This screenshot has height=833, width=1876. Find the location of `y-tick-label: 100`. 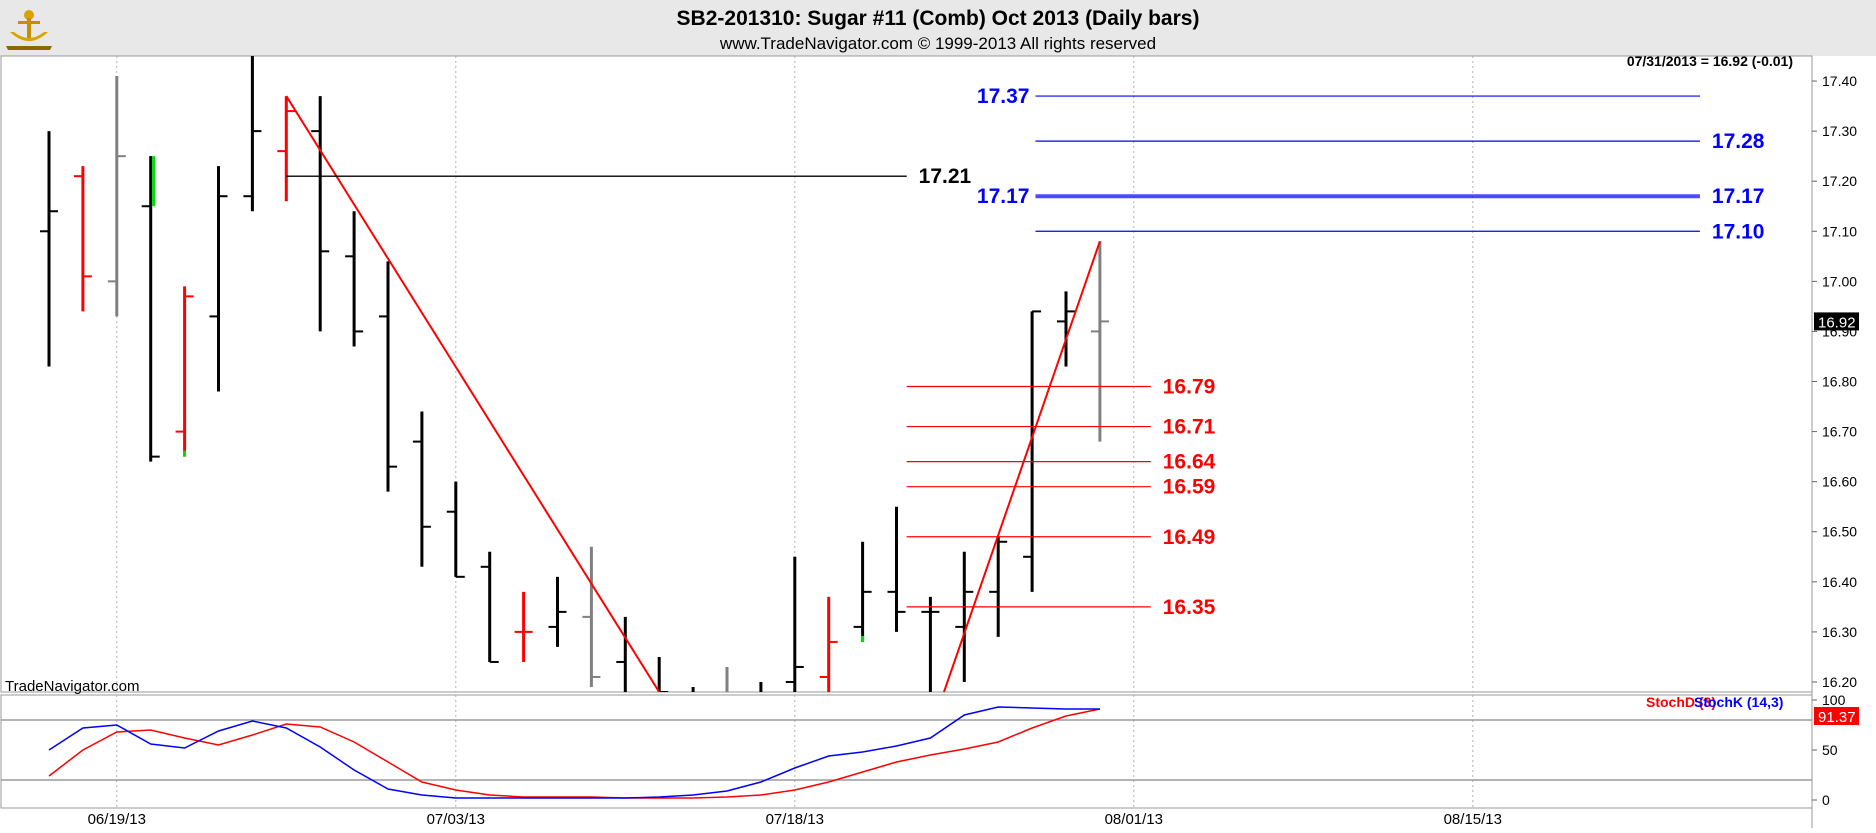

y-tick-label: 100 is located at coordinates (1834, 700).